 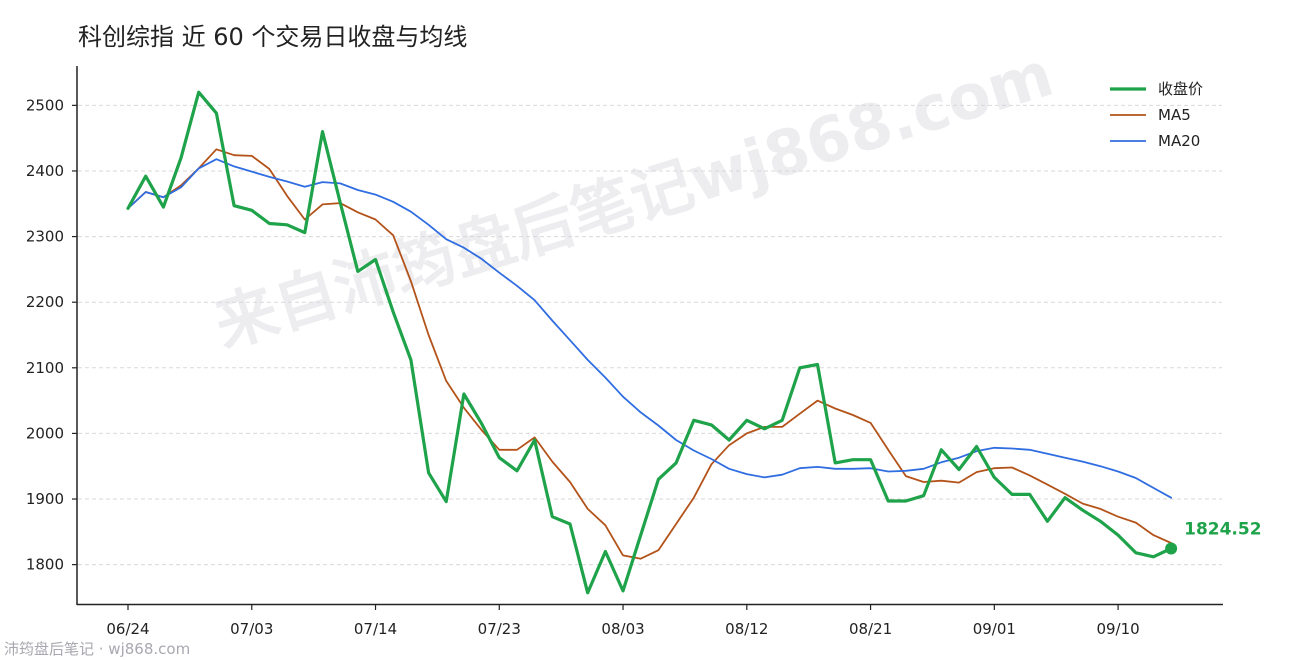 What do you see at coordinates (1174, 115) in the screenshot?
I see `legend-label-1: MA5` at bounding box center [1174, 115].